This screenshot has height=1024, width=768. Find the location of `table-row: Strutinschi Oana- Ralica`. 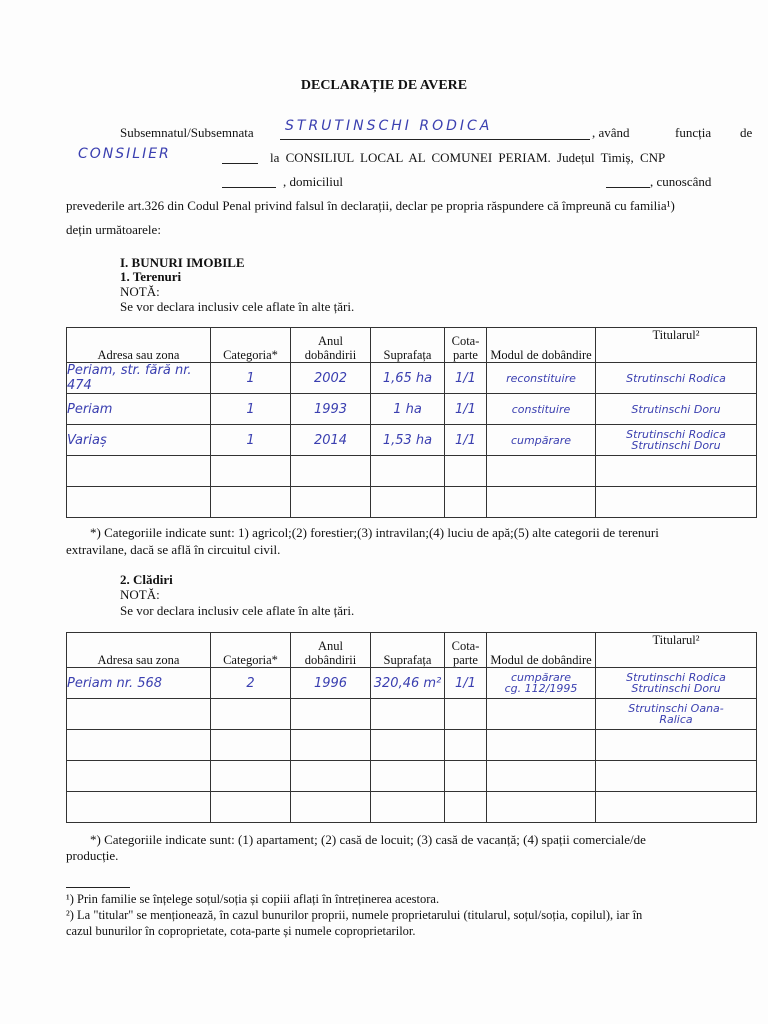

table-row: Strutinschi Oana- Ralica is located at coordinates (411, 714).